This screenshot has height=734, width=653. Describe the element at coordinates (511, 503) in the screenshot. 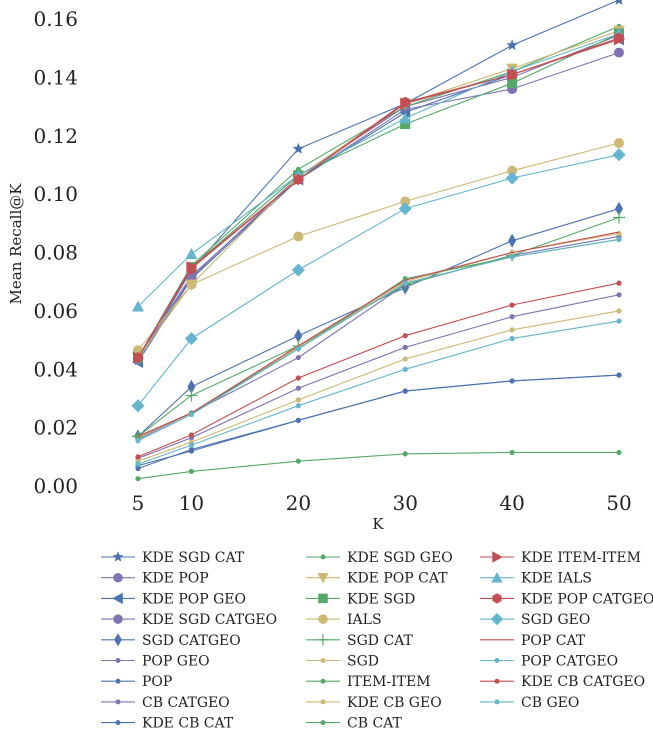

I see `x-tick-label: 40` at that location.